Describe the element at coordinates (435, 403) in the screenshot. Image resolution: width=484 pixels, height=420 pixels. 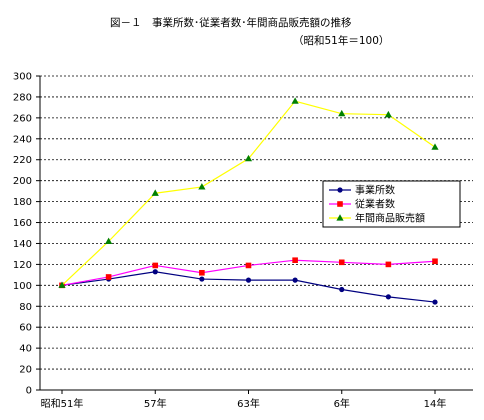
I see `x-tick-label: 14年` at that location.